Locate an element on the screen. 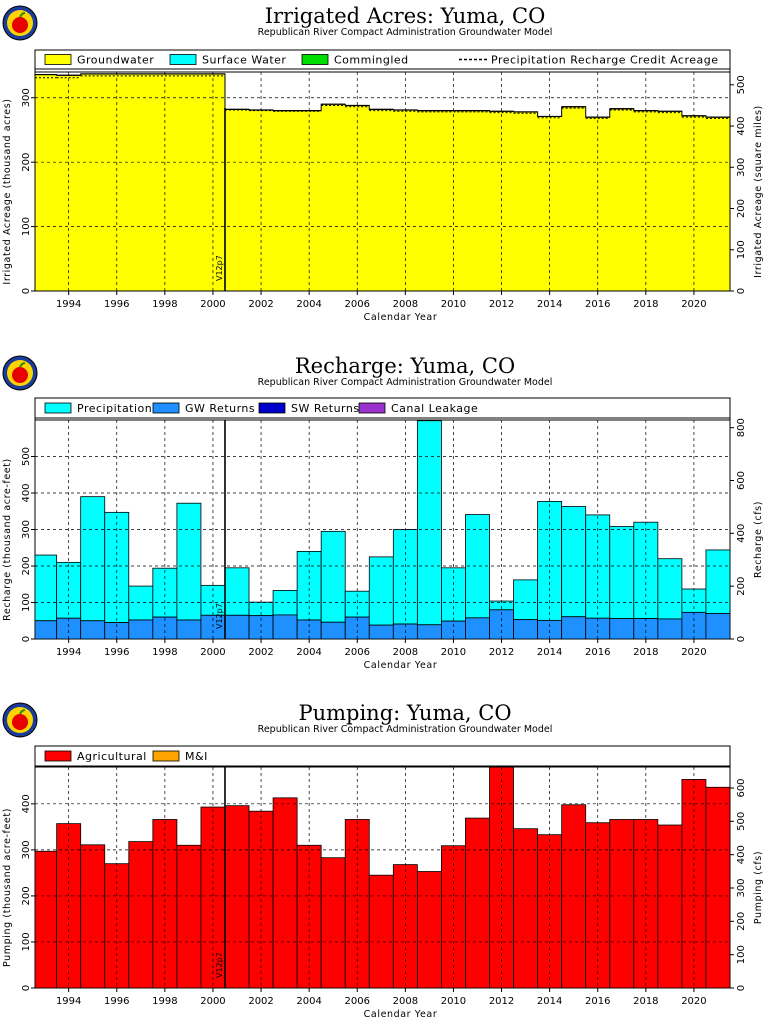  y-tick-label: 400 is located at coordinates (26, 803).